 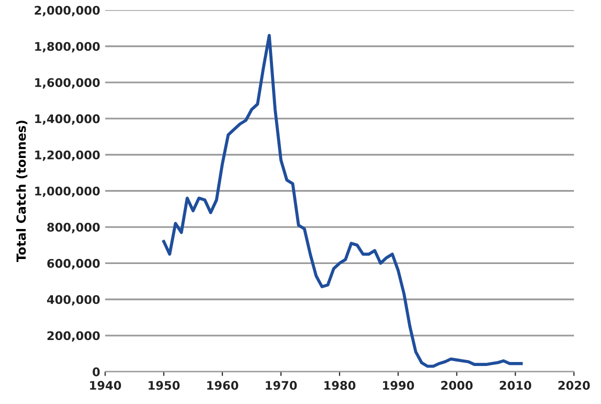 I want to click on y-tick-label: 1,800,000, so click(x=67, y=47).